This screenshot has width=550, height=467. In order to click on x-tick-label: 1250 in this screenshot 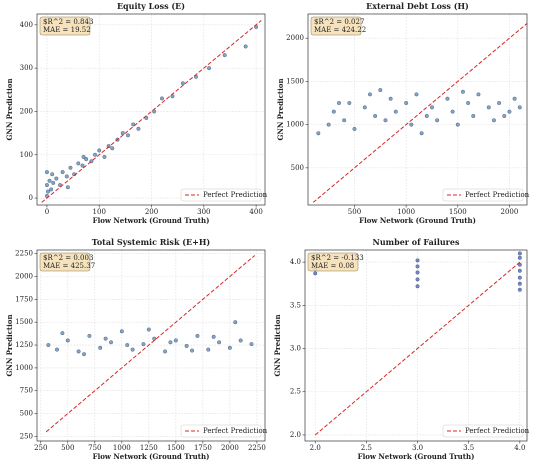, I will do `click(149, 448)`.